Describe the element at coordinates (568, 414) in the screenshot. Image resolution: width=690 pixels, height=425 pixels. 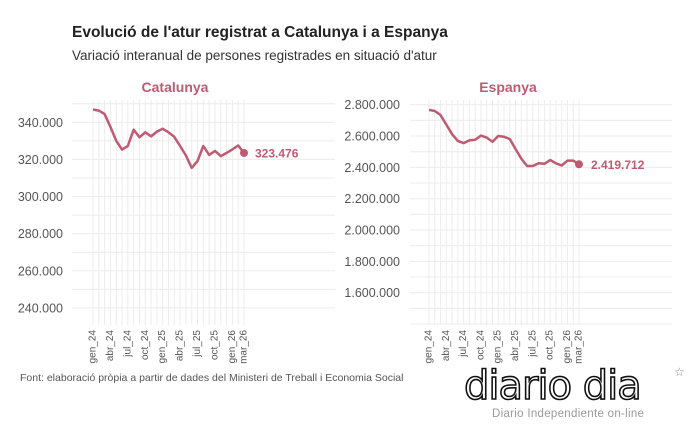
I see `logo-tagline: Diario Independiente on-line` at that location.